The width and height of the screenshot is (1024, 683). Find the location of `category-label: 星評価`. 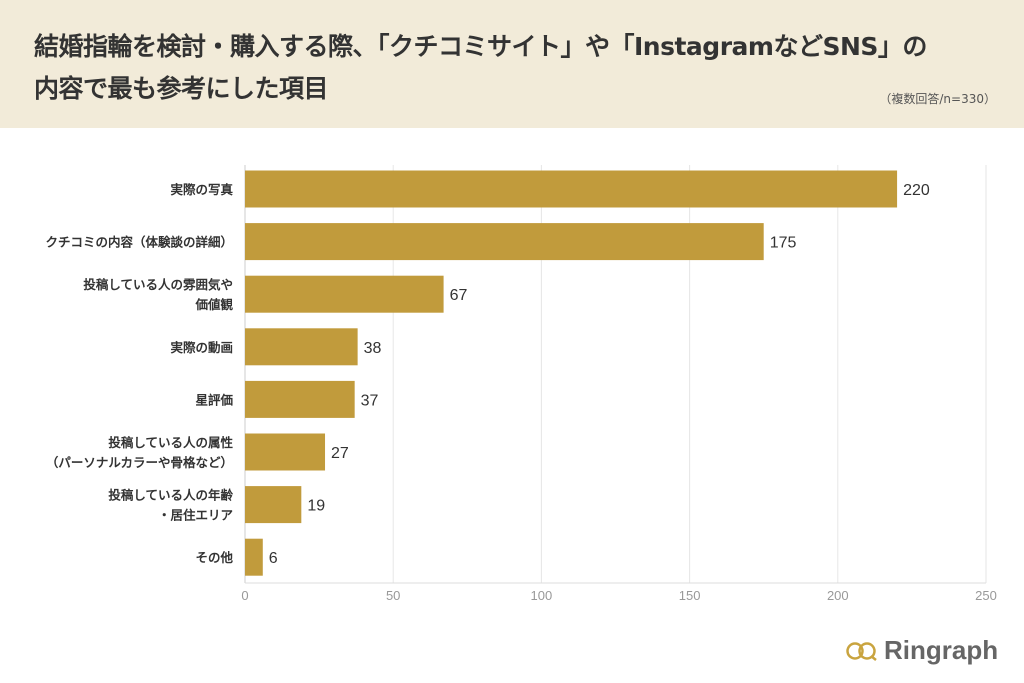

category-label: 星評価 is located at coordinates (214, 399).